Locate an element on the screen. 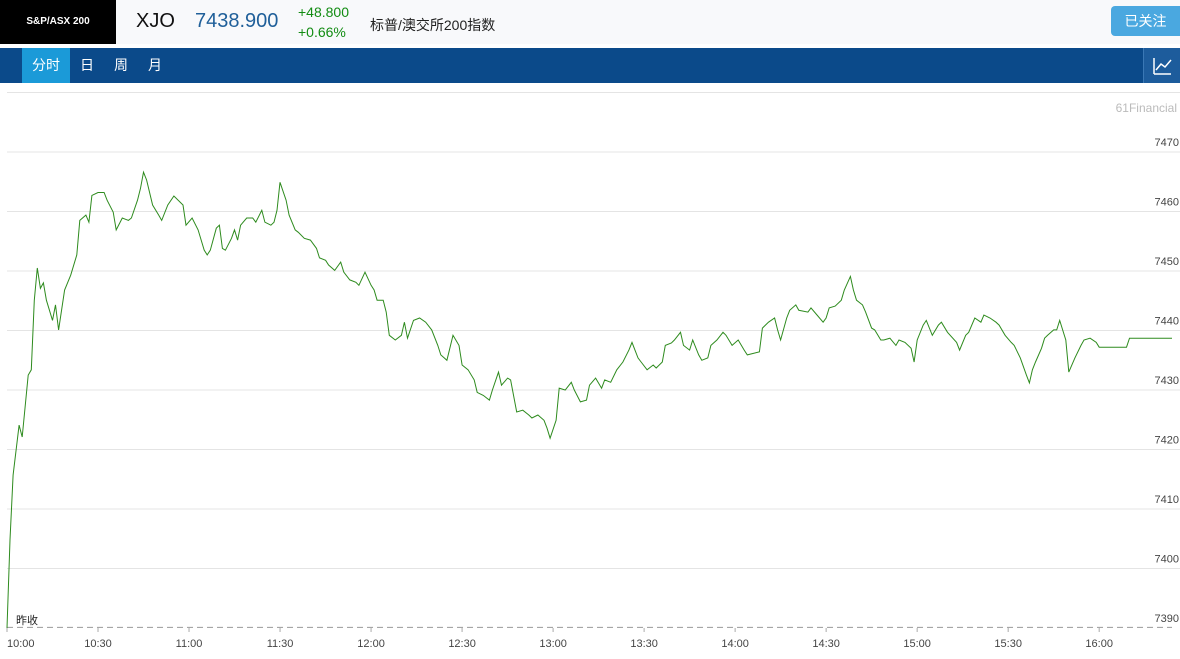  x-tick-label: 14:00 is located at coordinates (735, 644).